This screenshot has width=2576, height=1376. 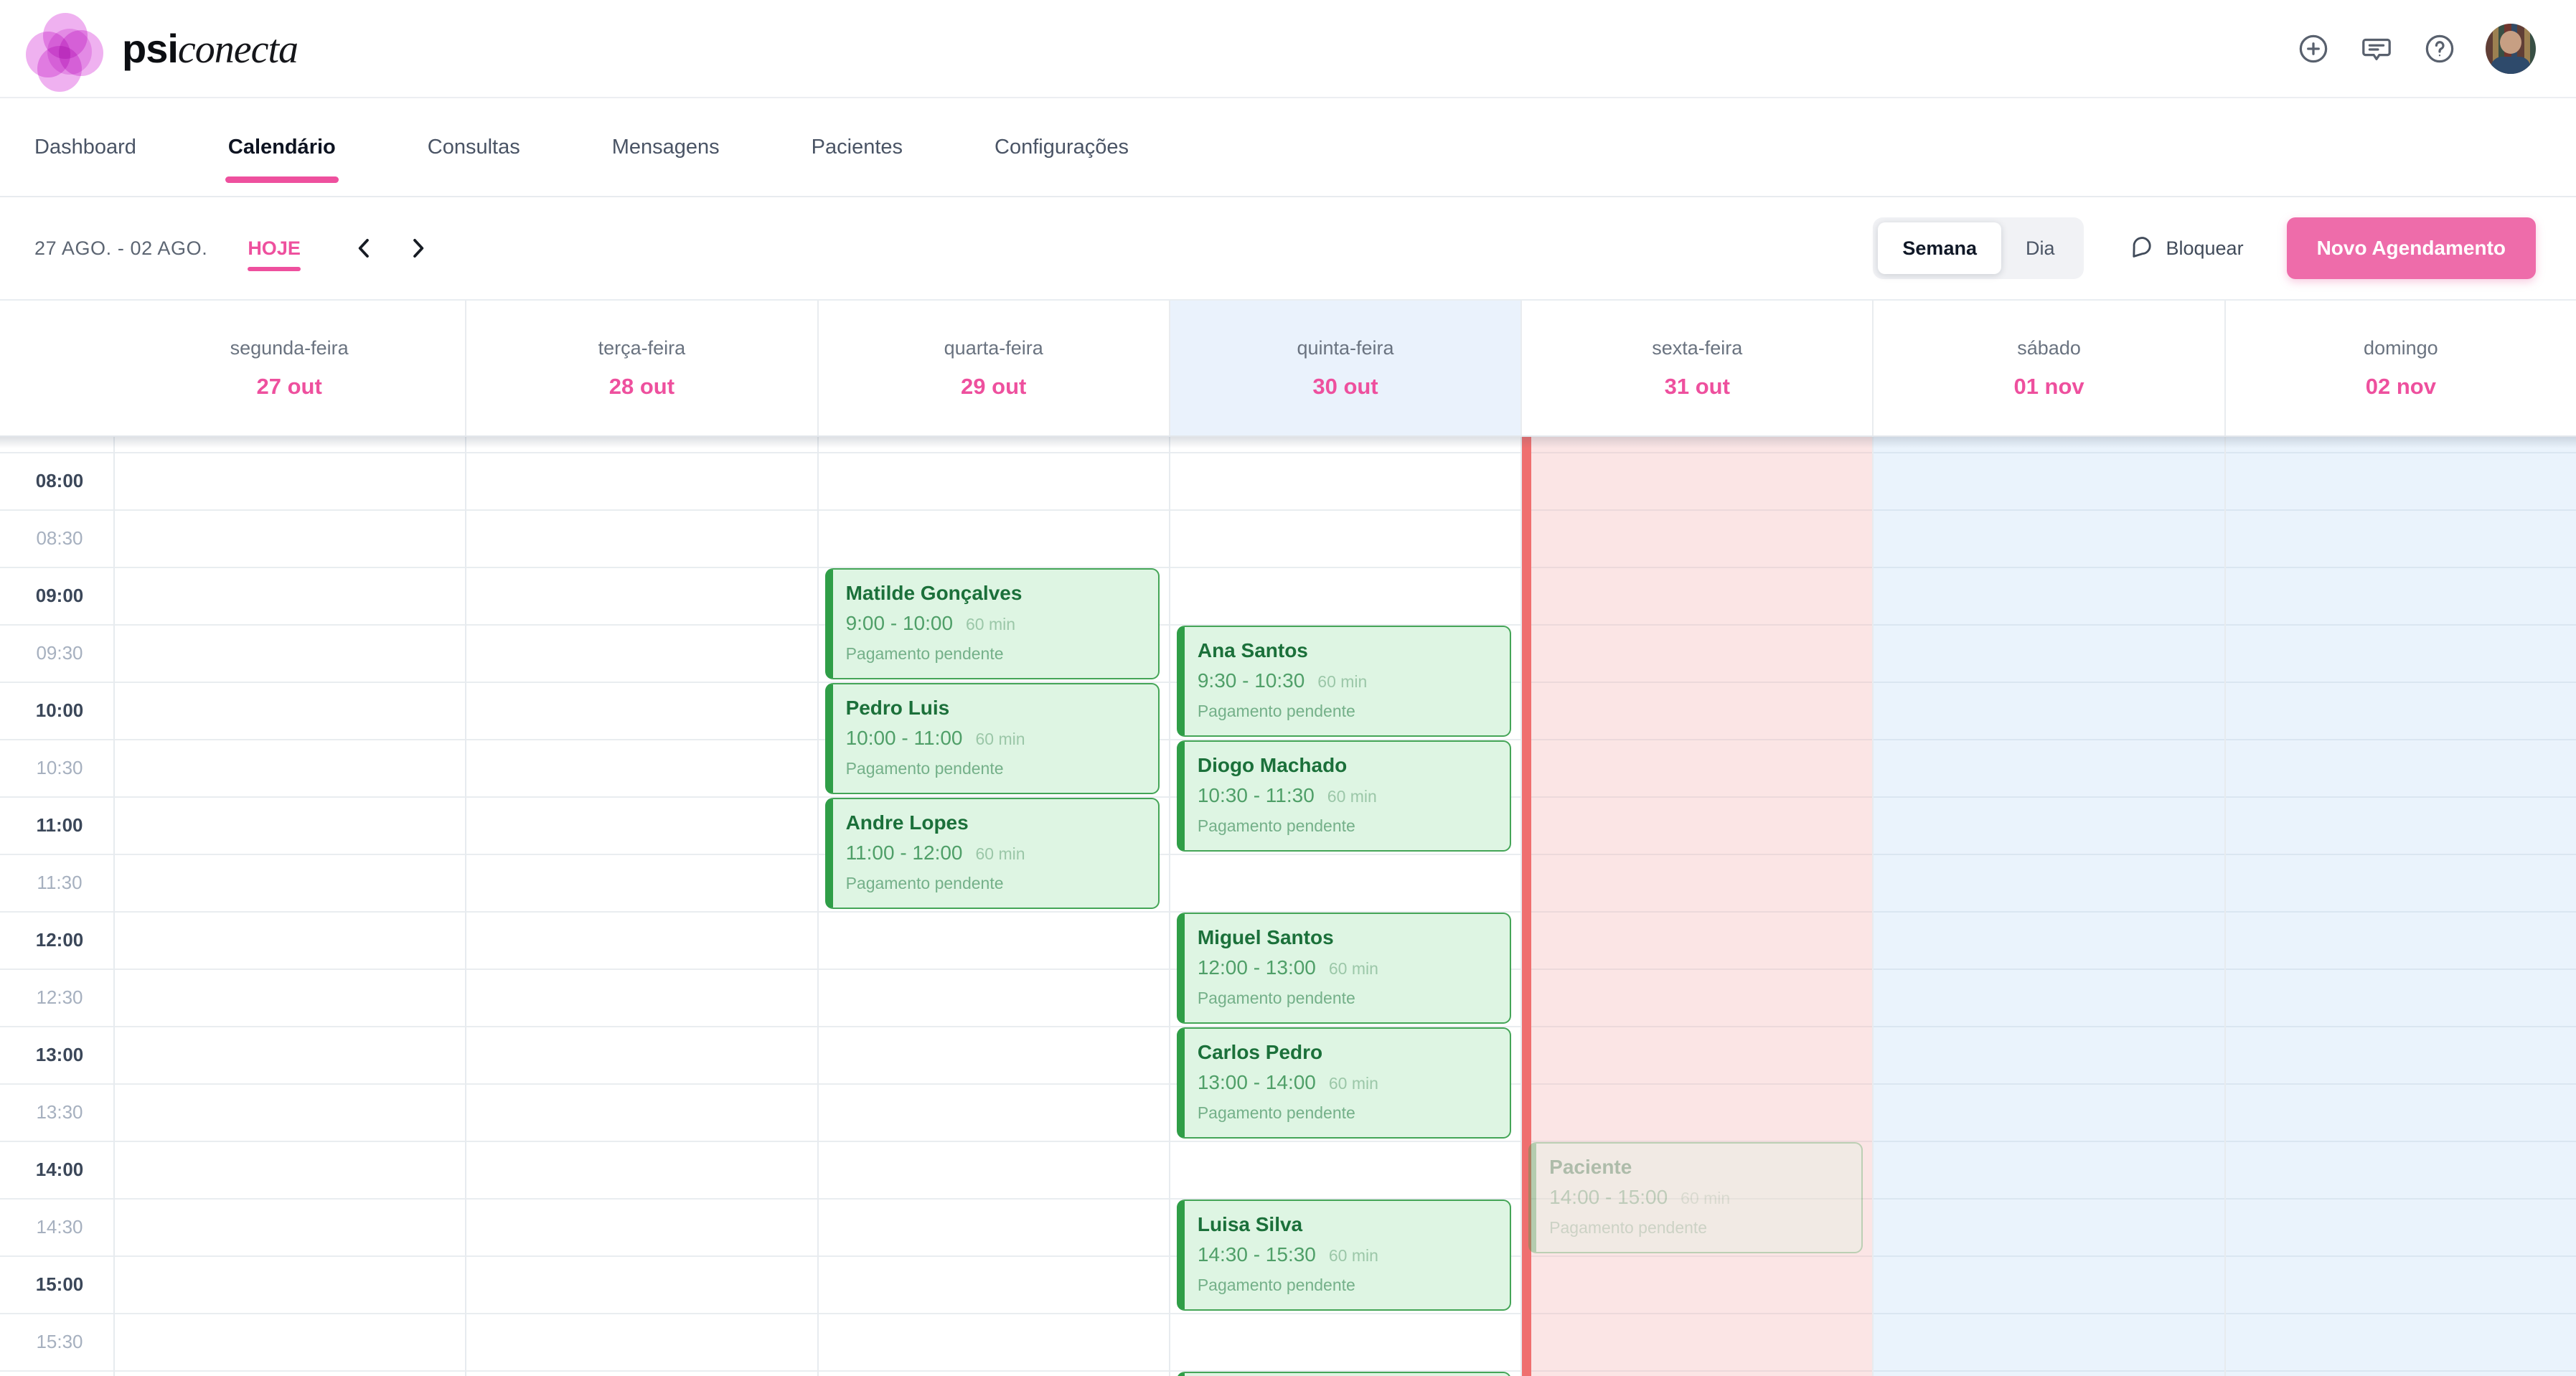 What do you see at coordinates (59, 825) in the screenshot?
I see `time-label: 11:00` at bounding box center [59, 825].